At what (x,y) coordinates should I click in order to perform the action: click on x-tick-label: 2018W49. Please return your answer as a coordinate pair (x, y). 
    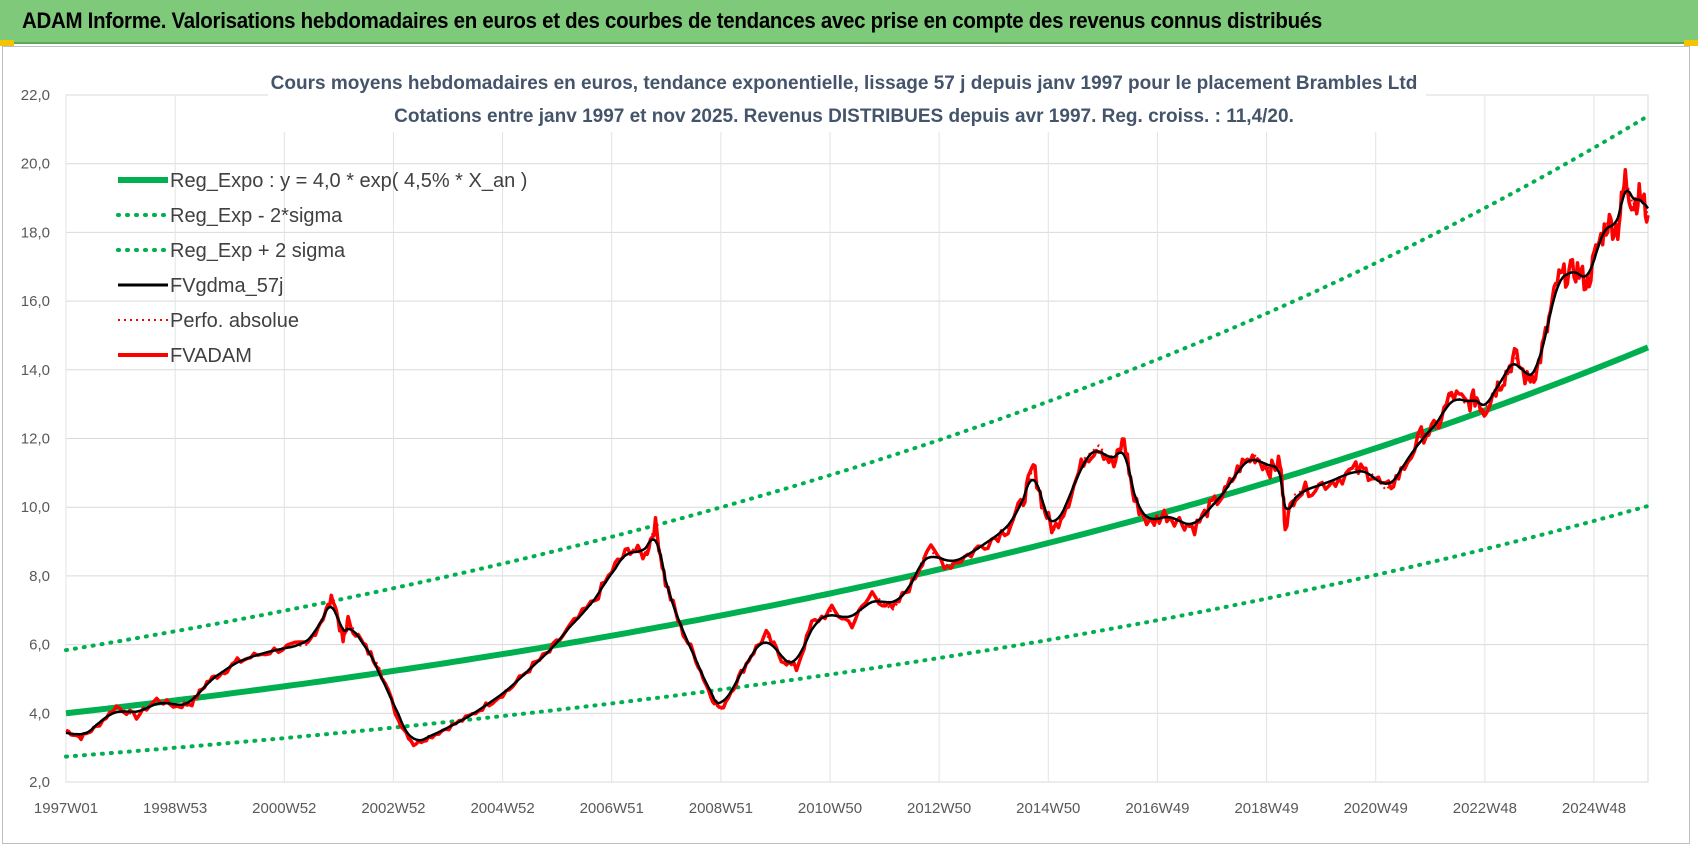
    Looking at the image, I should click on (1266, 808).